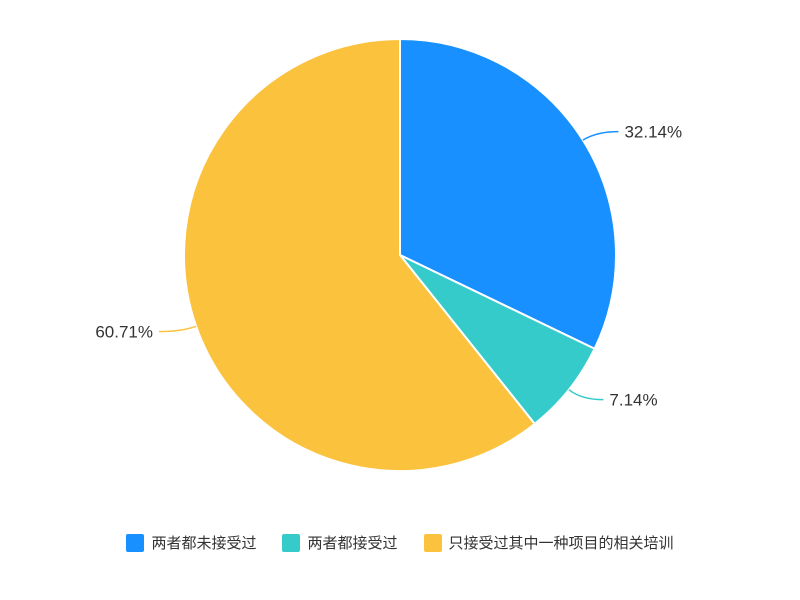 This screenshot has width=800, height=600. What do you see at coordinates (124, 332) in the screenshot?
I see `slice-label-one-only: 60.71%` at bounding box center [124, 332].